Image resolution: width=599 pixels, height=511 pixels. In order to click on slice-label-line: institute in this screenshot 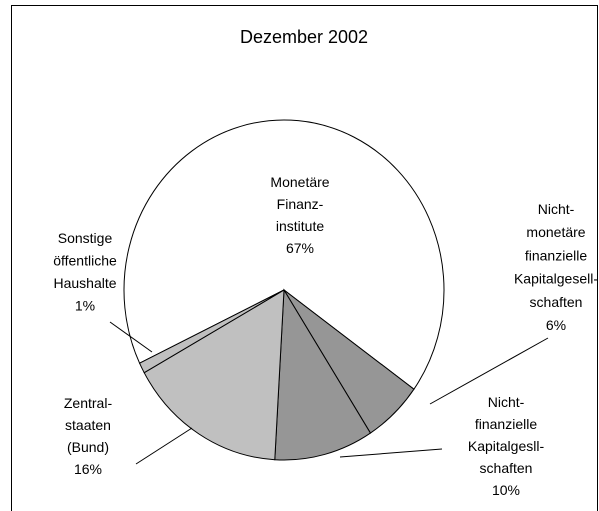, I will do `click(300, 226)`.